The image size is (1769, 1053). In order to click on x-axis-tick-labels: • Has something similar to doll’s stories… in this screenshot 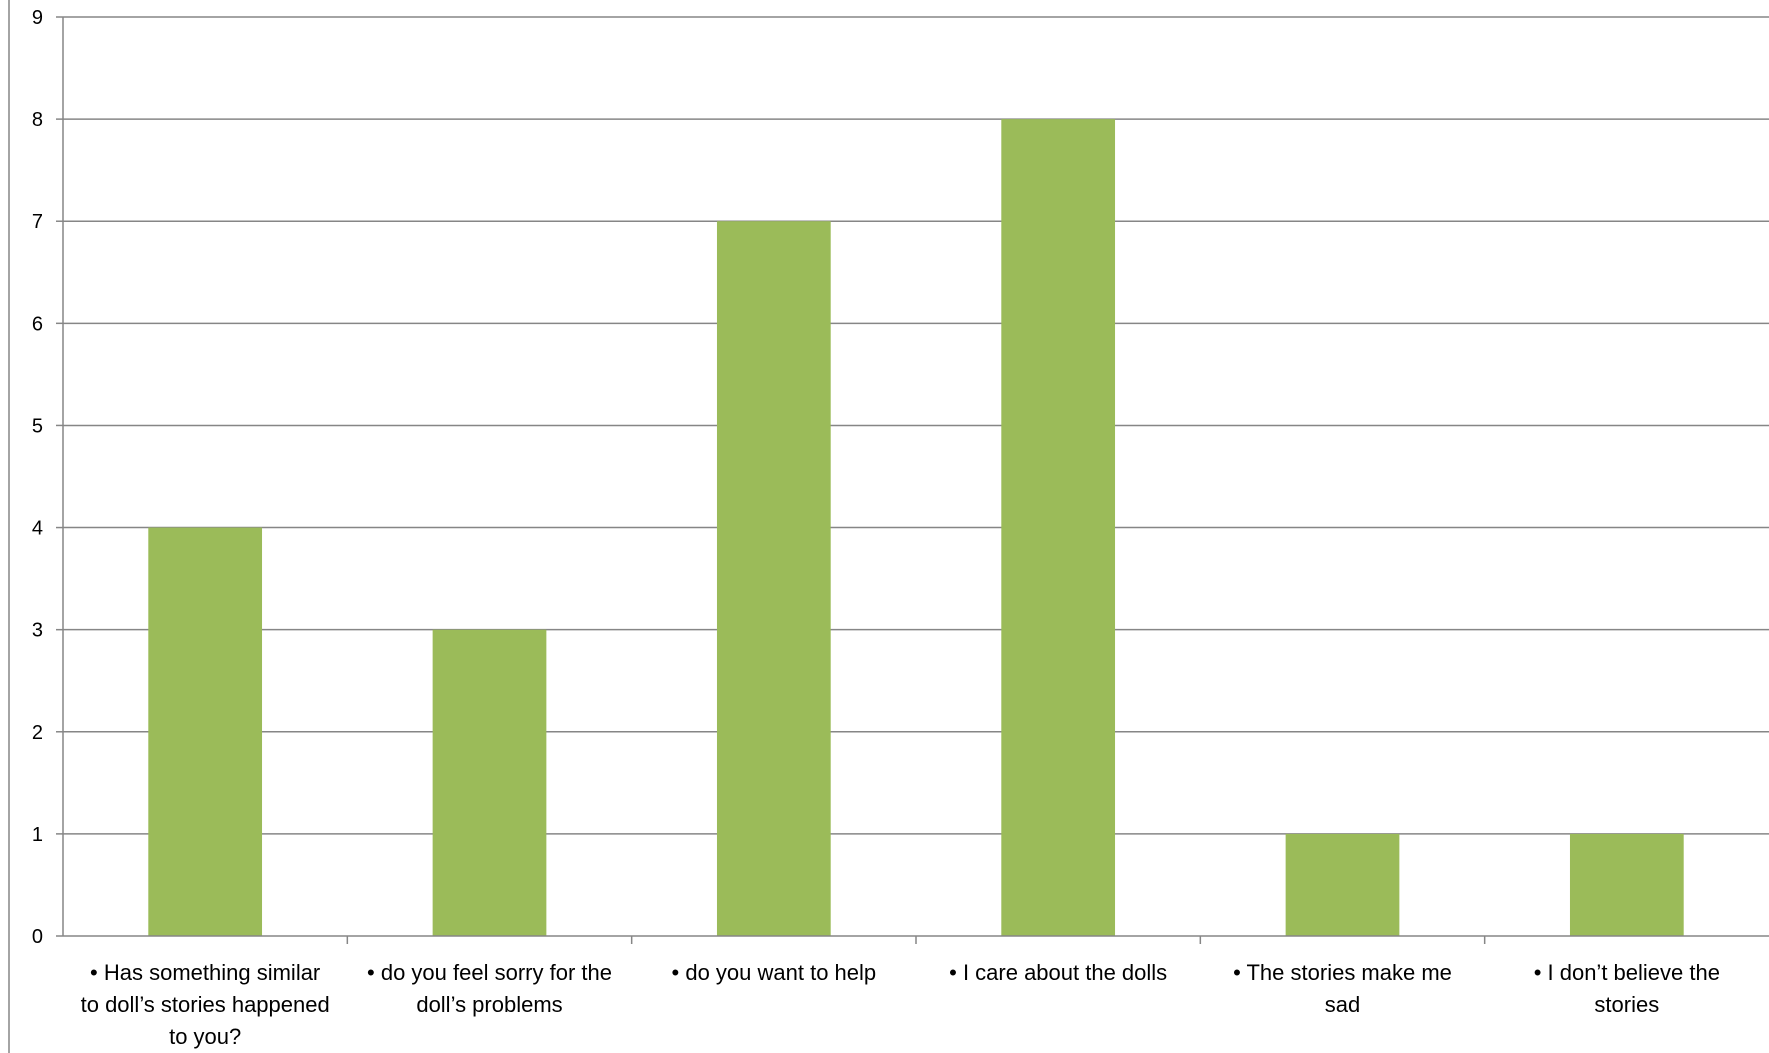, I will do `click(900, 1004)`.